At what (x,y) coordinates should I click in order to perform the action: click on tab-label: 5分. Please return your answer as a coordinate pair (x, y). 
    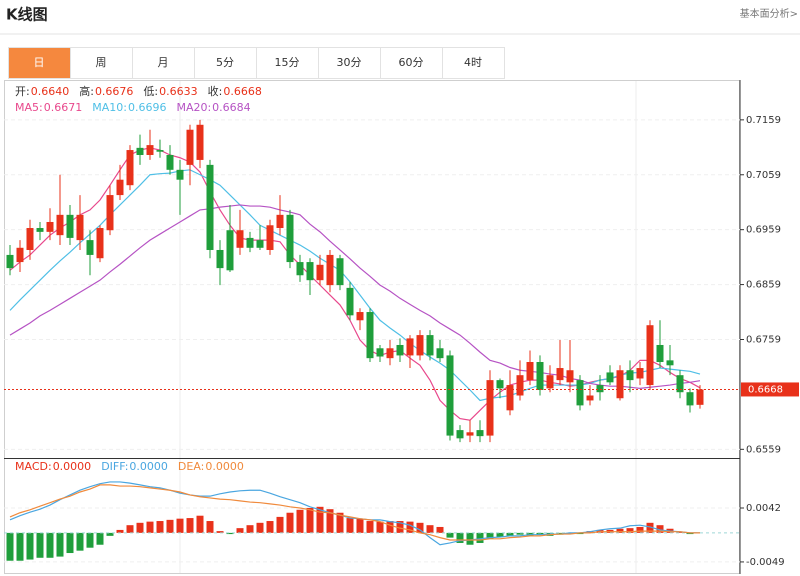
    Looking at the image, I should click on (225, 62).